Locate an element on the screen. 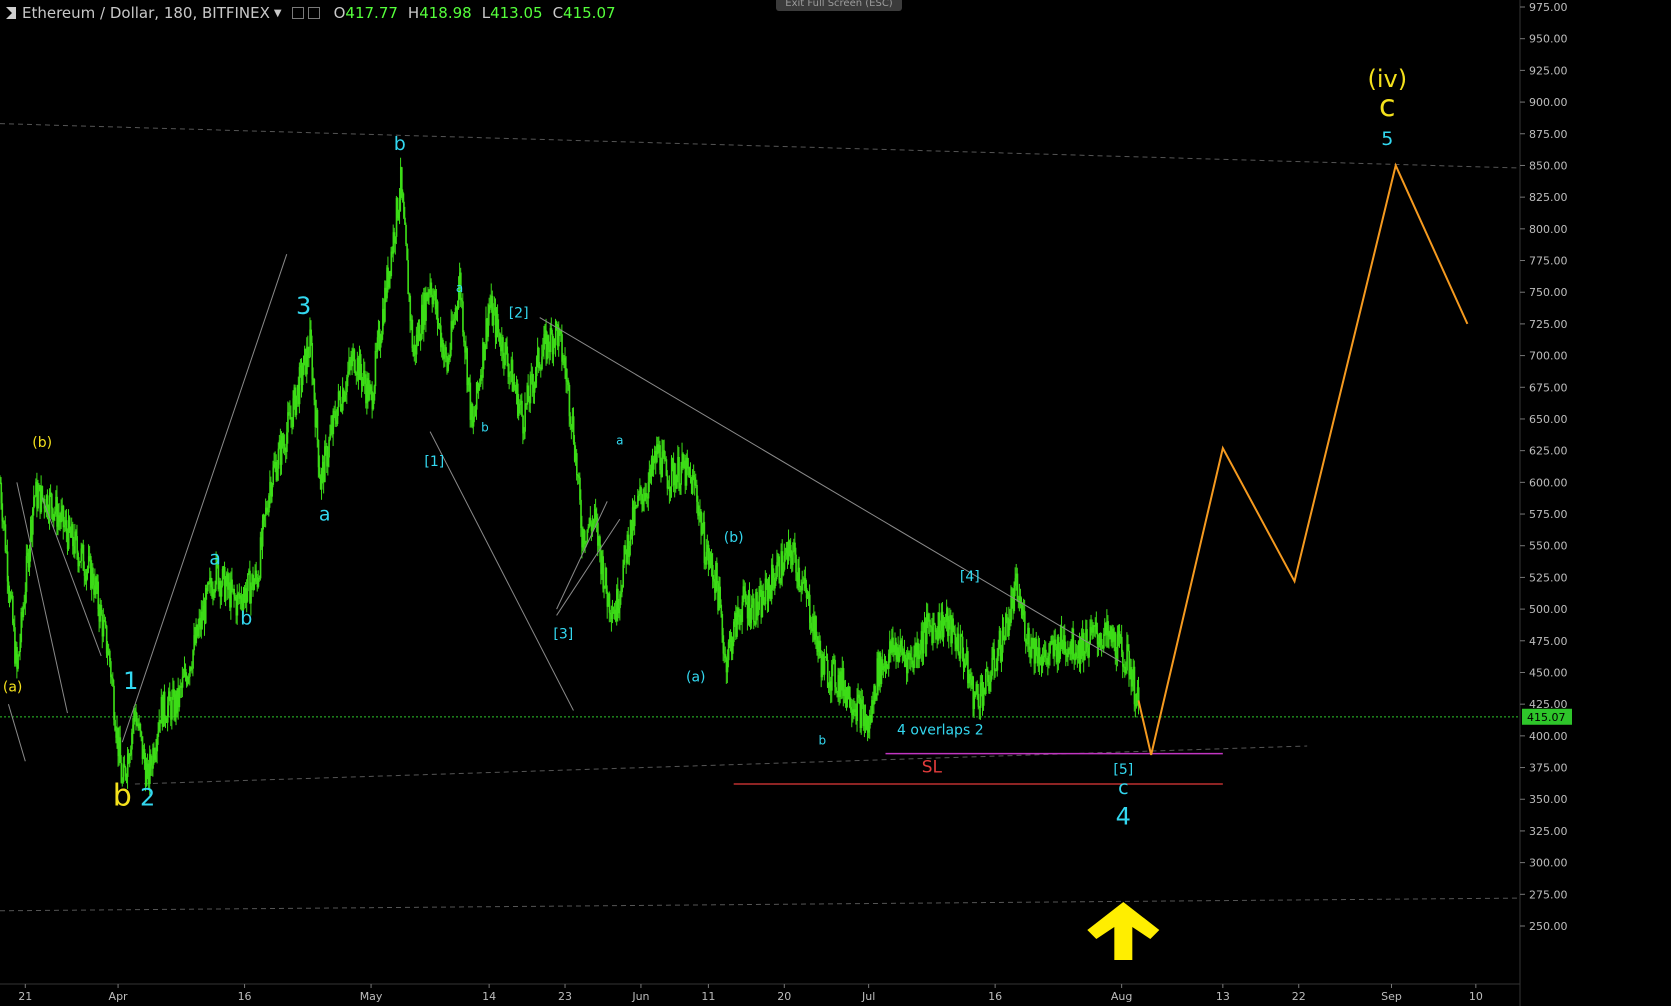 The width and height of the screenshot is (1671, 1006). settings-icon is located at coordinates (297, 13).